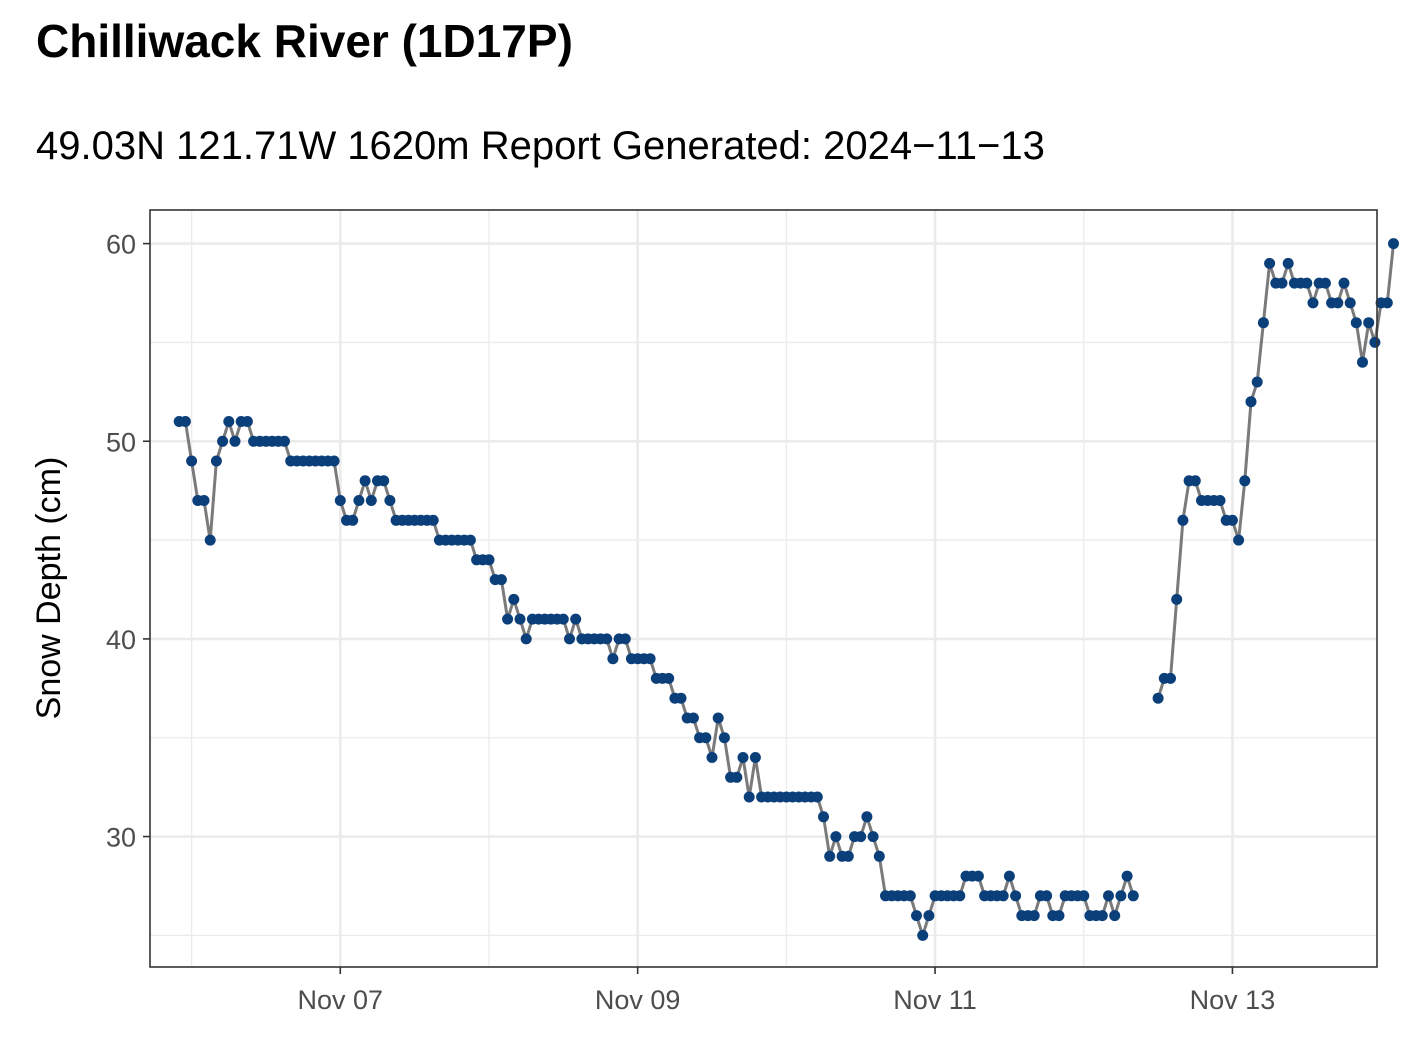 This screenshot has height=1062, width=1420. Describe the element at coordinates (638, 1000) in the screenshot. I see `x-tick-label: Nov 09` at that location.